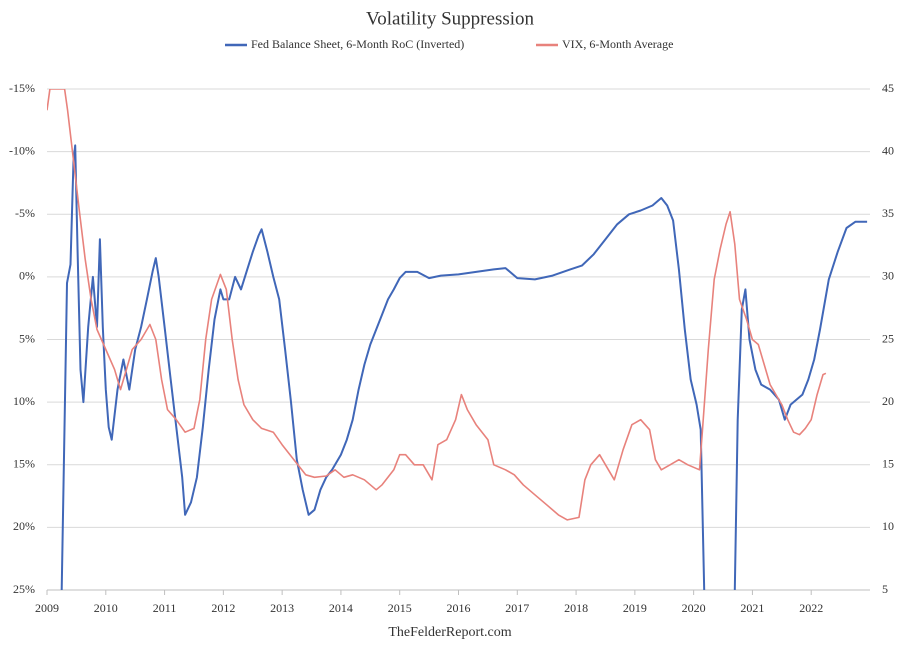 The width and height of the screenshot is (900, 651). What do you see at coordinates (27, 276) in the screenshot?
I see `y-tick-label: 0%` at bounding box center [27, 276].